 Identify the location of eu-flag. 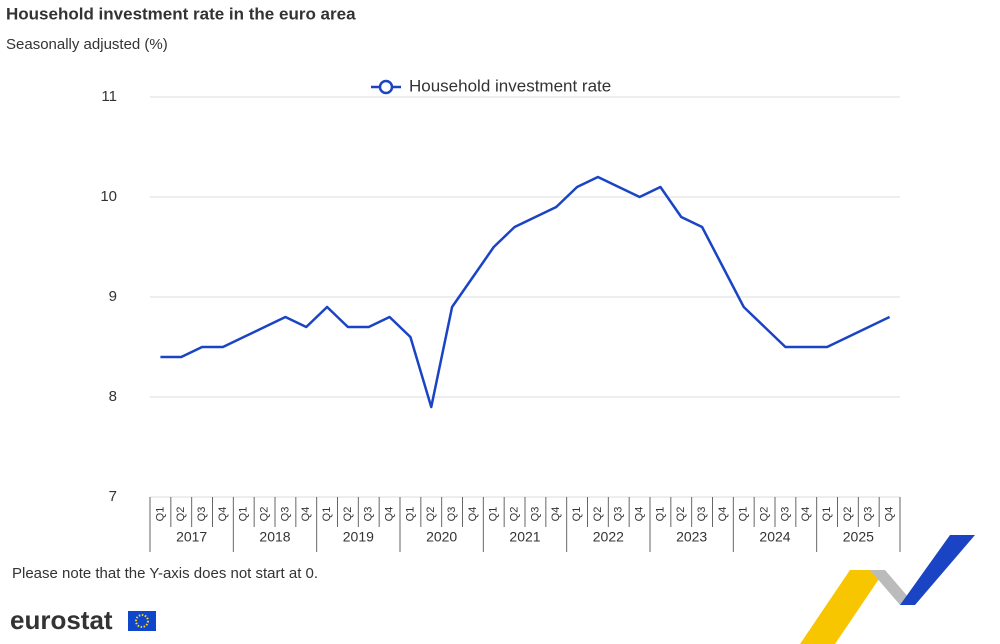
(142, 621).